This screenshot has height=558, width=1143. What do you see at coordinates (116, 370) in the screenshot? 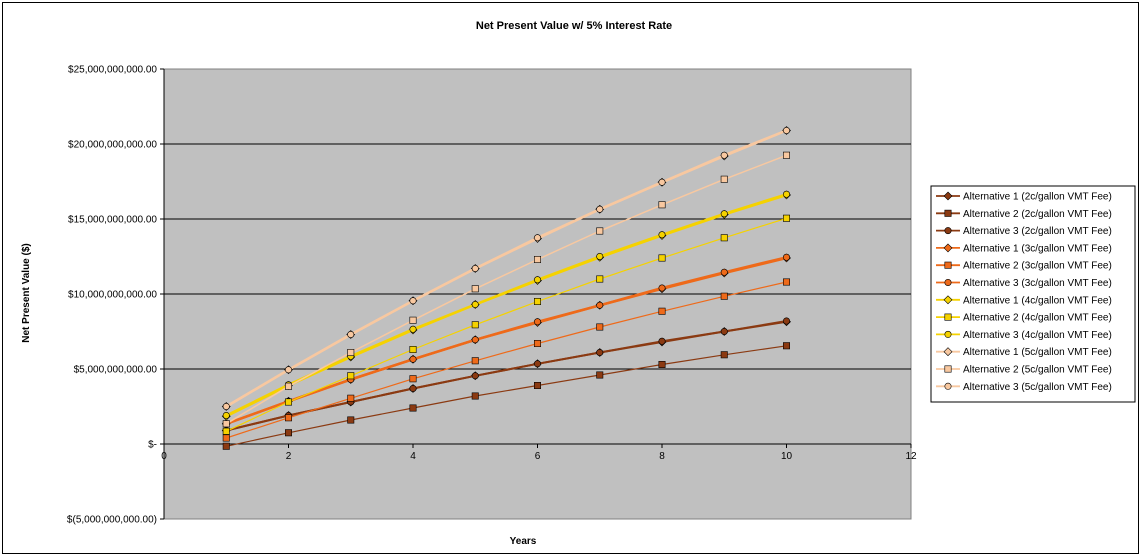
I see `y-tick-label: $5,000,000,000.00` at bounding box center [116, 370].